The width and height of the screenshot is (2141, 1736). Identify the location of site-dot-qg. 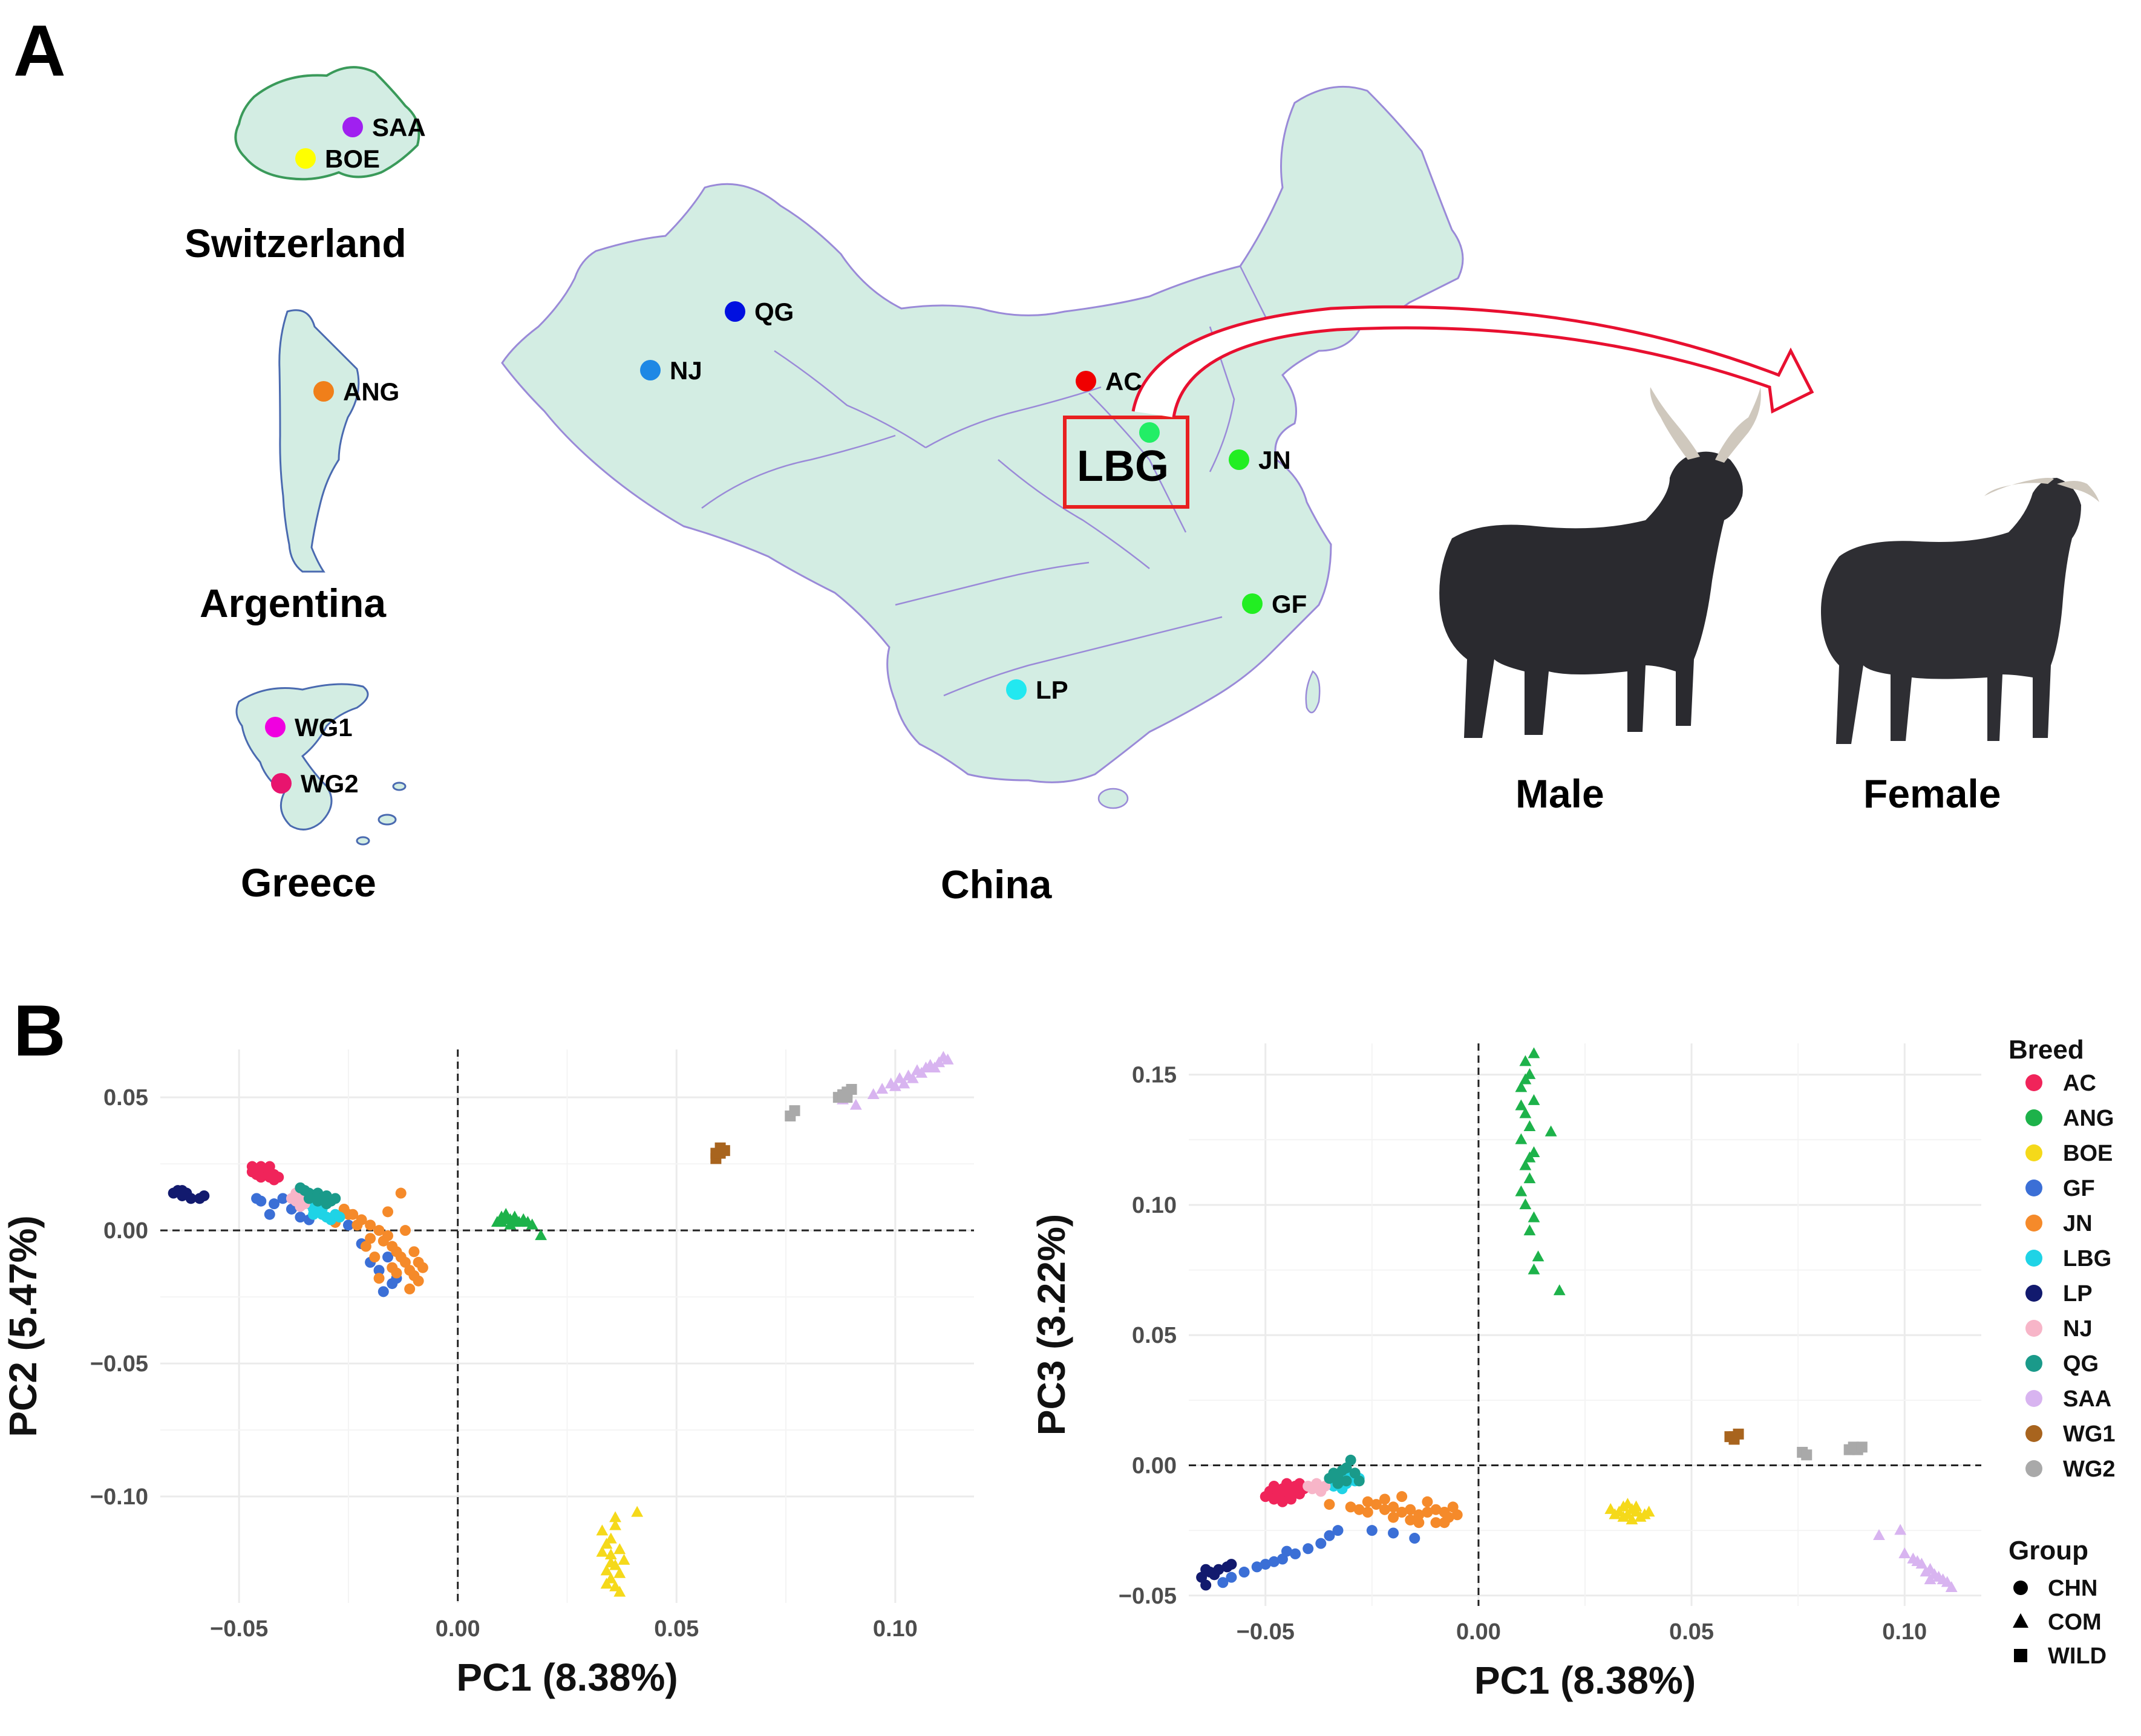
(735, 311).